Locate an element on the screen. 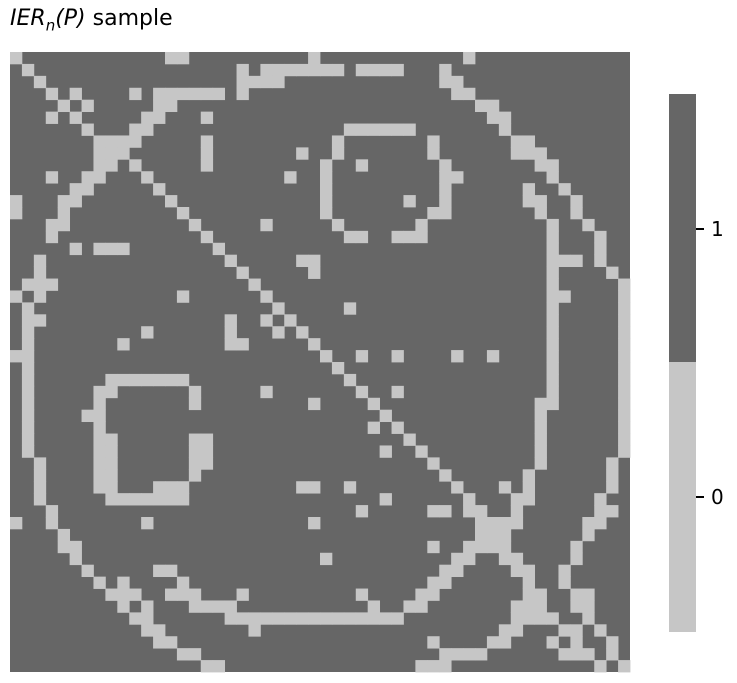  title-subscript: n is located at coordinates (50, 25).